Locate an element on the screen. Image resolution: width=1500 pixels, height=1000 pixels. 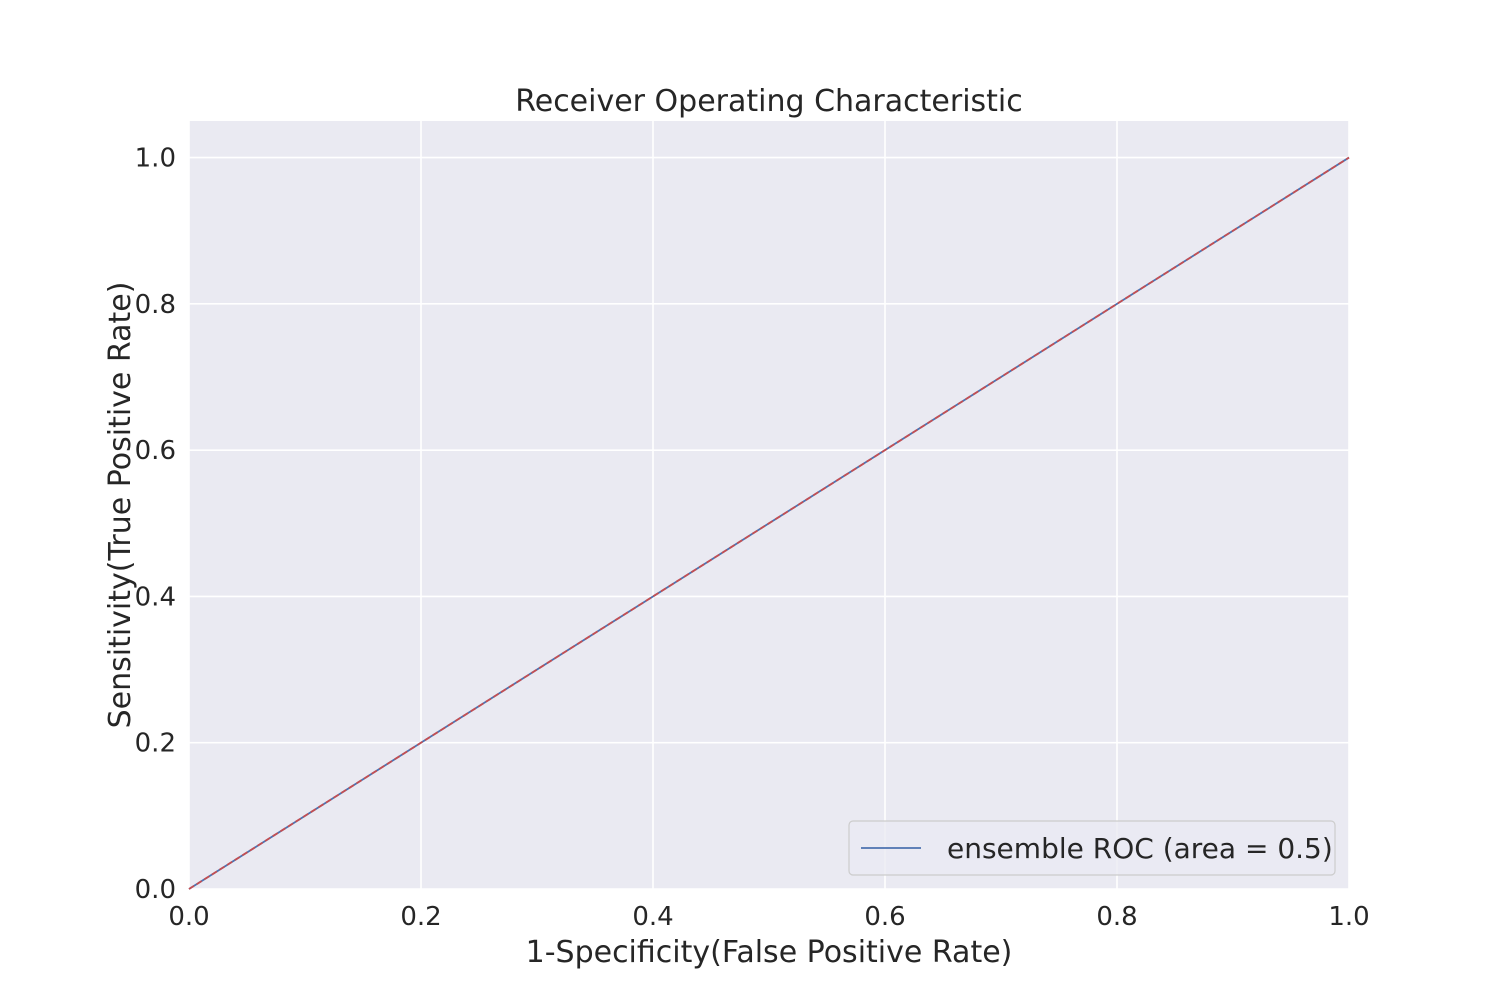
x-tick-label: 0.6 is located at coordinates (884, 917).